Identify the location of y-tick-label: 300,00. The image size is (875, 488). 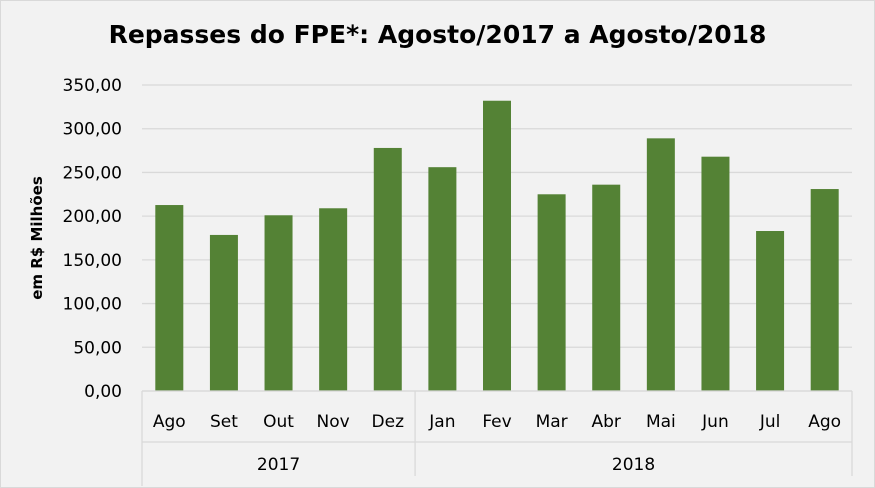
(92, 130).